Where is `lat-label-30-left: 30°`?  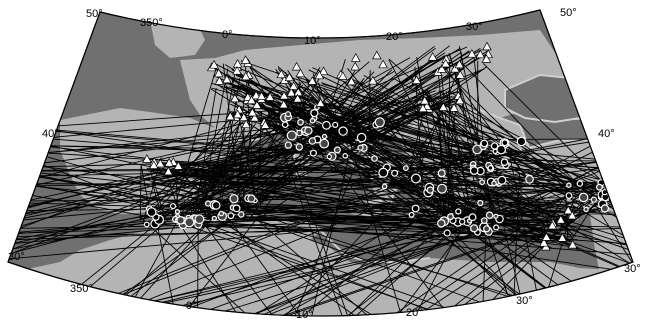 lat-label-30-left: 30° is located at coordinates (16, 257).